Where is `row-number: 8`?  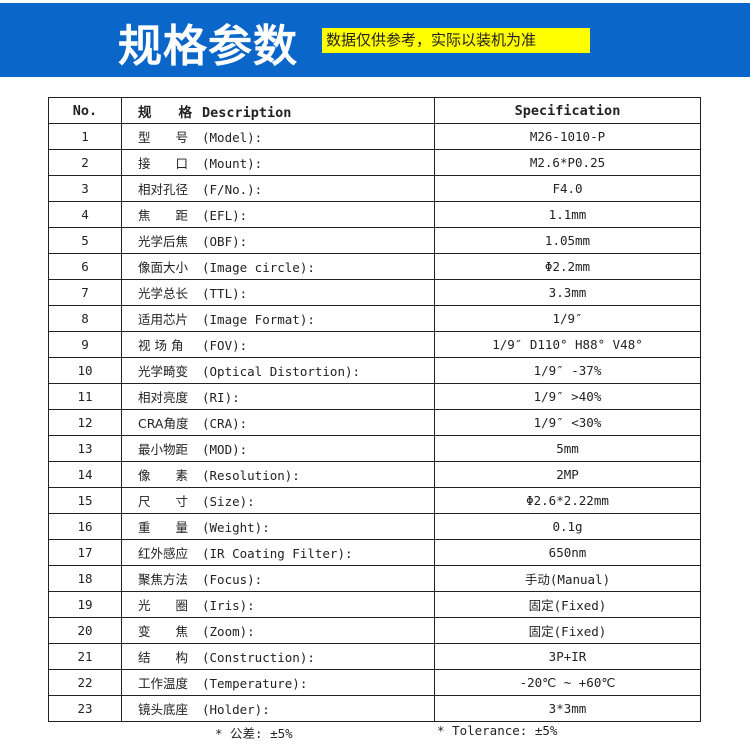
row-number: 8 is located at coordinates (85, 318).